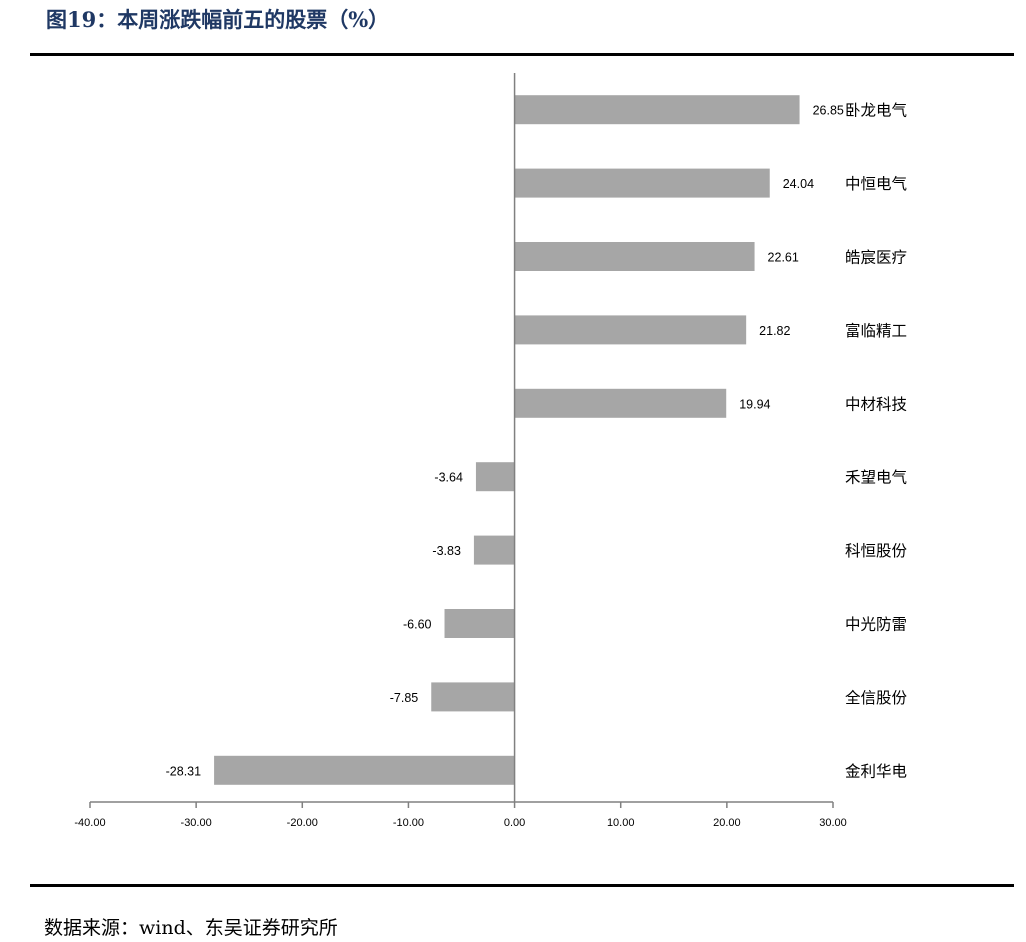  Describe the element at coordinates (302, 823) in the screenshot. I see `x-tick-label-3: -20.00` at that location.